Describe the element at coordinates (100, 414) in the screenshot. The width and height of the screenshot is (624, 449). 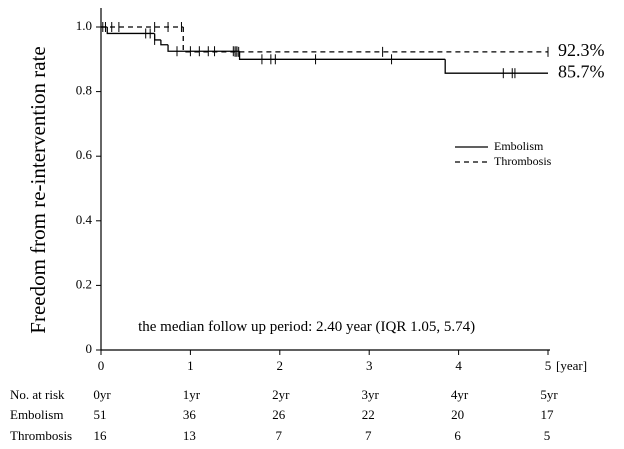
I see `risk-value: 51` at that location.